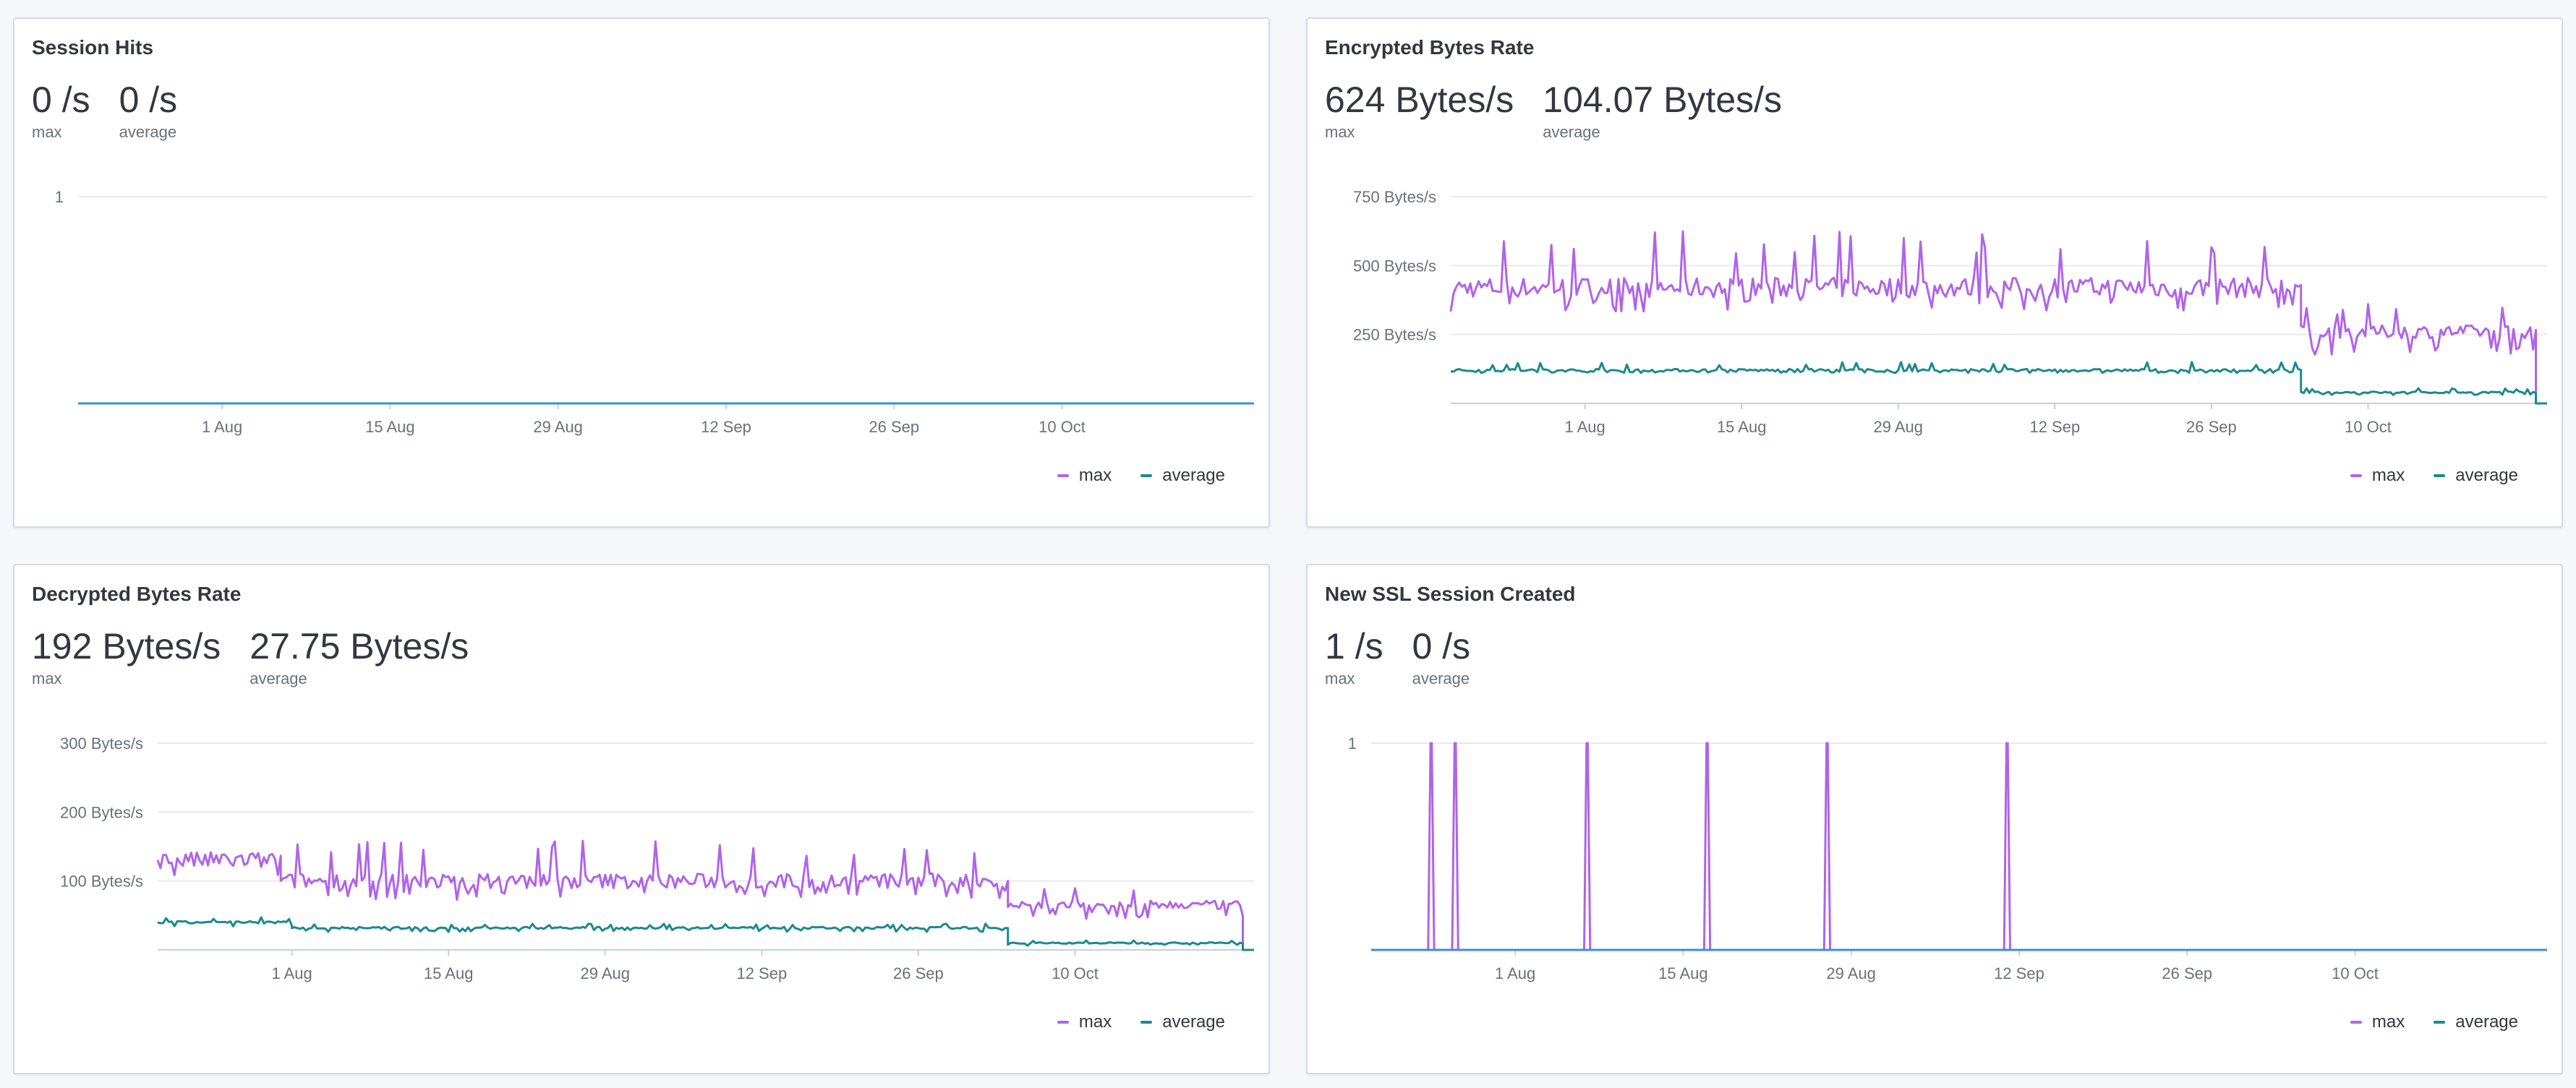  I want to click on panel-title: Session Hits, so click(93, 48).